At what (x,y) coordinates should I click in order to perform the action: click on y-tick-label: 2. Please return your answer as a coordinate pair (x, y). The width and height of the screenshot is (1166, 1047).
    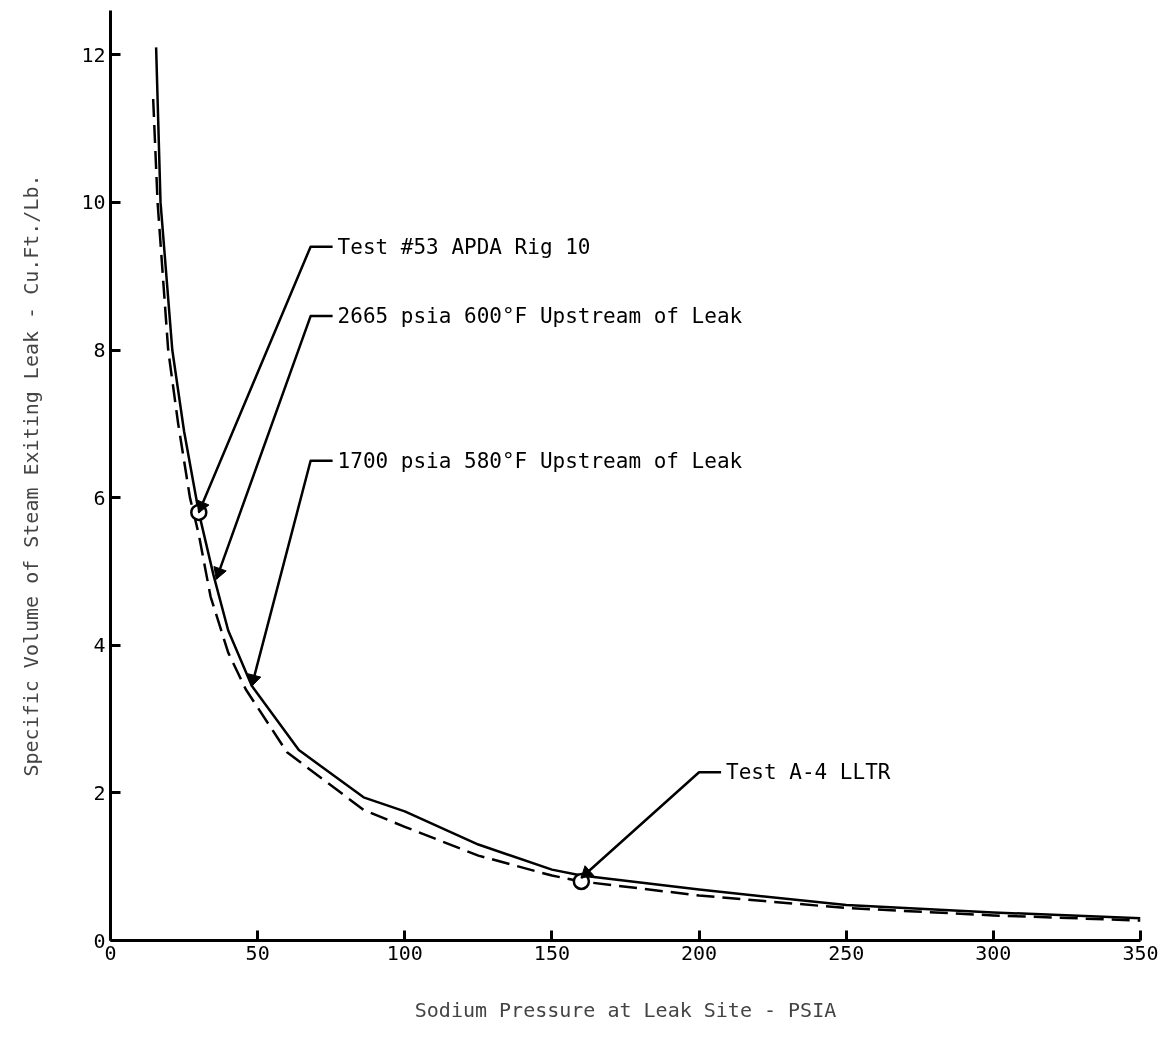
    Looking at the image, I should click on (99, 792).